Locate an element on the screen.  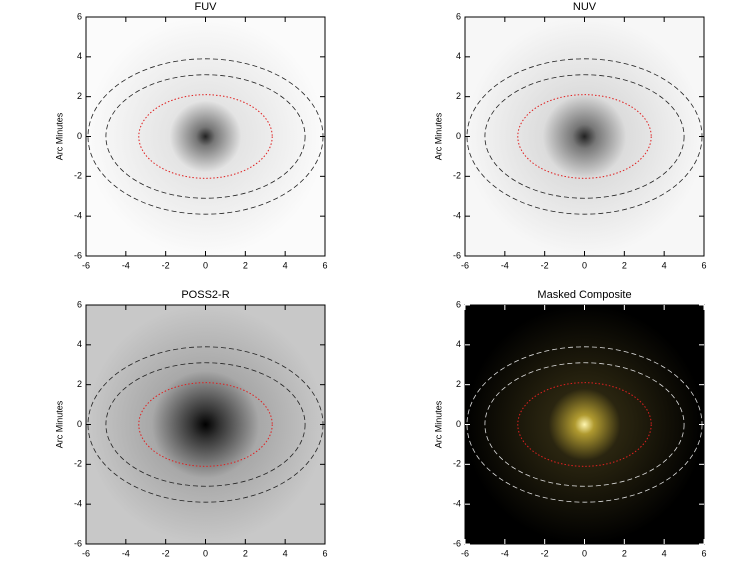
panel-title: FUV is located at coordinates (206, 7).